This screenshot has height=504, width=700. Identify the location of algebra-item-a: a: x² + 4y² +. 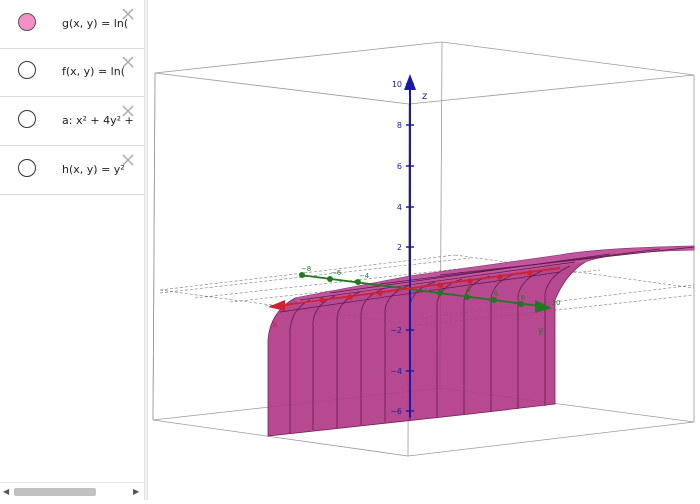
(72, 121).